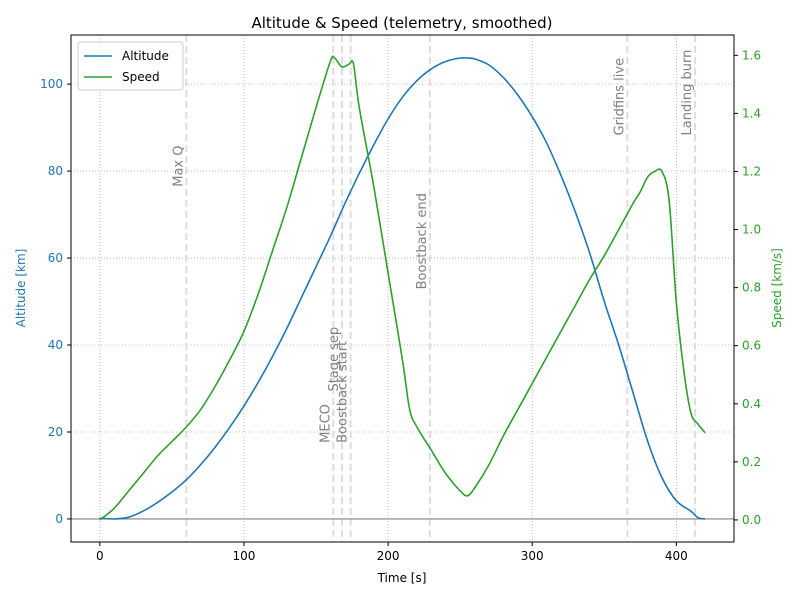 The image size is (800, 600). I want to click on event-label-0: Max Q, so click(178, 166).